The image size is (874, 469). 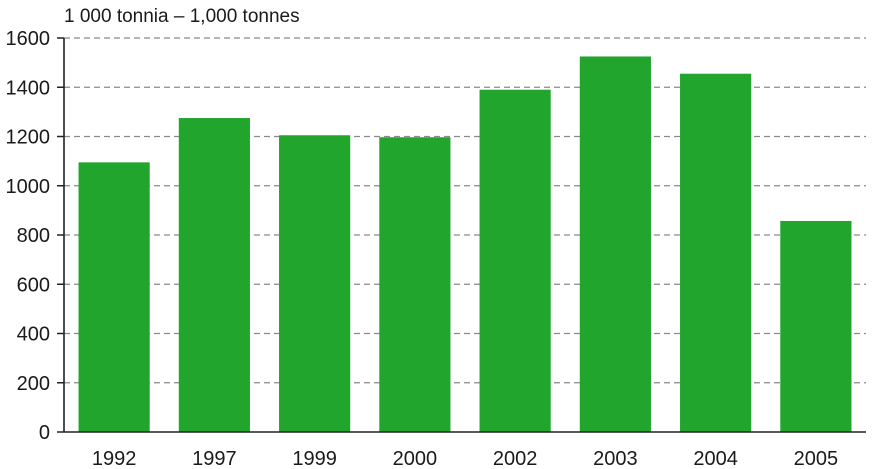 What do you see at coordinates (415, 458) in the screenshot?
I see `x-tick-label: 2000` at bounding box center [415, 458].